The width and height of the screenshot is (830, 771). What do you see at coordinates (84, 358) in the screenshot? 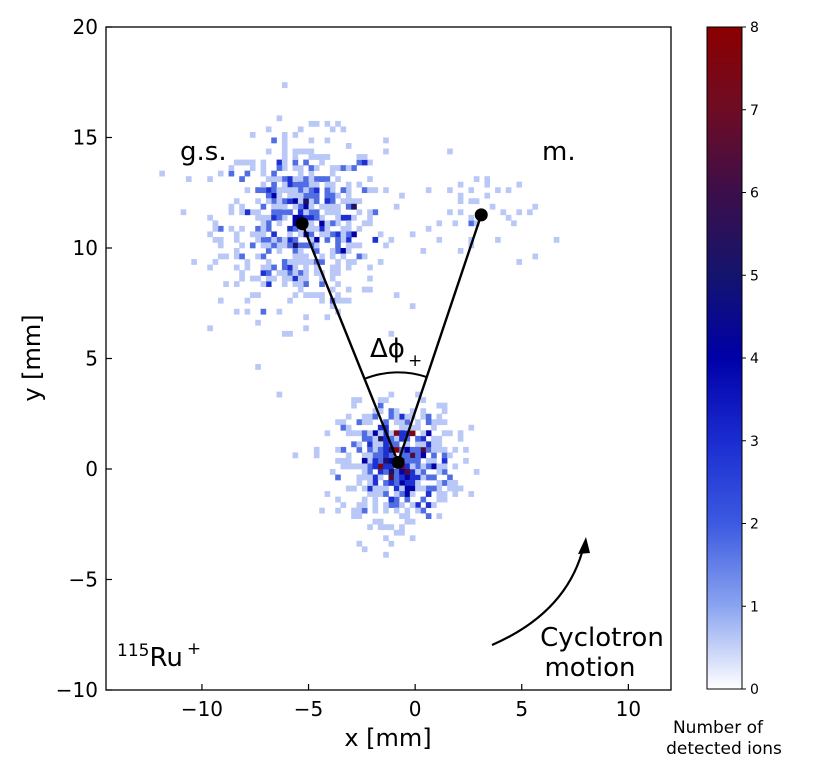
I see `y-axis-ticks: −10 −5 0 5 10 15 20` at bounding box center [84, 358].